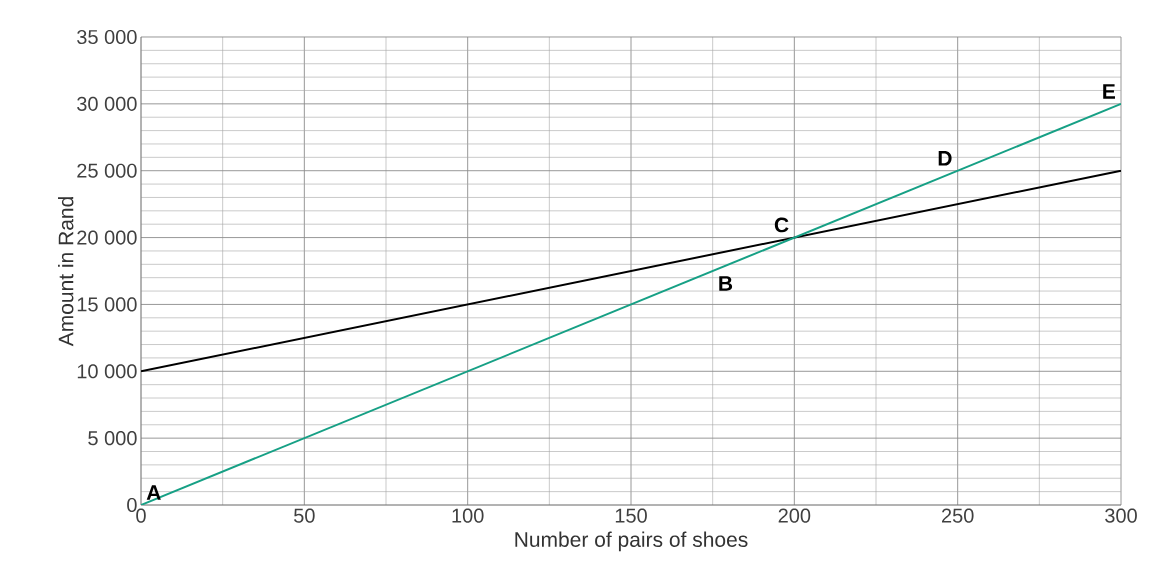  Describe the element at coordinates (107, 103) in the screenshot. I see `y-tick-label: 30 000` at that location.